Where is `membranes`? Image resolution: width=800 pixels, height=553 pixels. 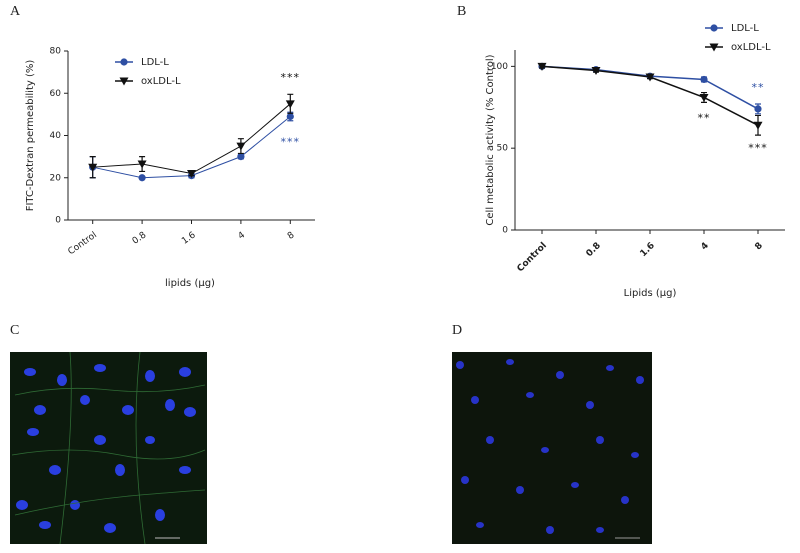
membranes is located at coordinates (108, 448).